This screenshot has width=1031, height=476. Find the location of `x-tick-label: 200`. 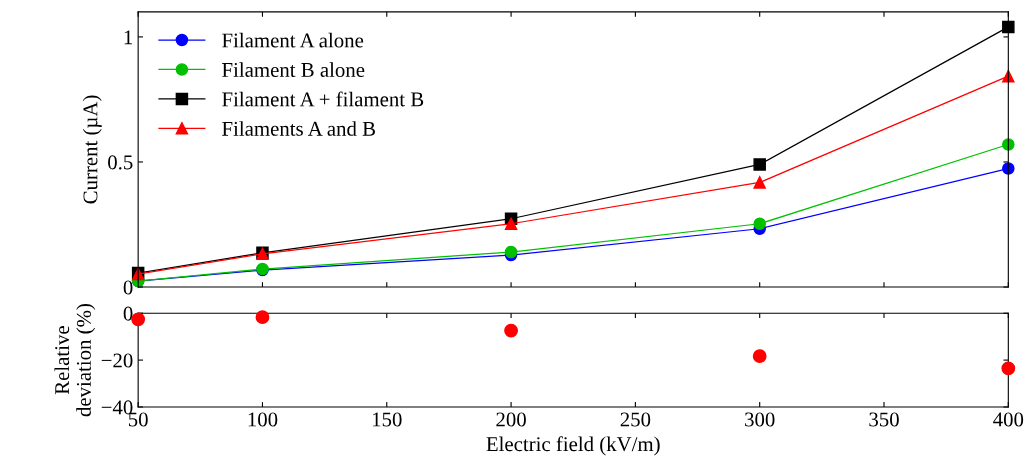

x-tick-label: 200 is located at coordinates (511, 419).